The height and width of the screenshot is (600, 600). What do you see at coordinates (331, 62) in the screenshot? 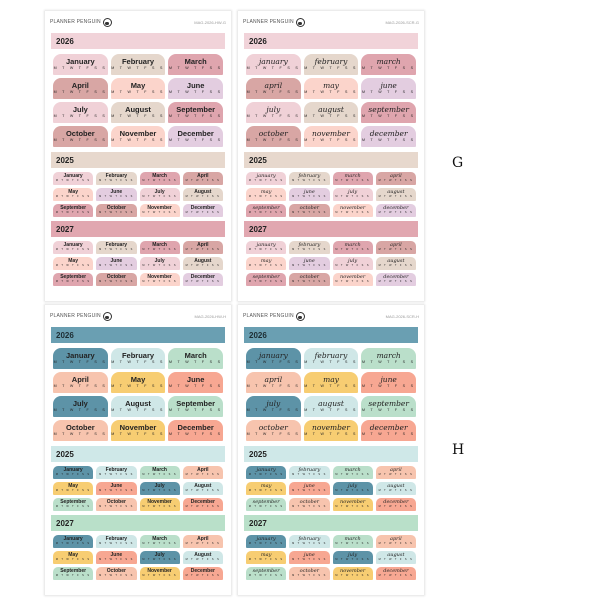
I see `month-name: february` at bounding box center [331, 62].